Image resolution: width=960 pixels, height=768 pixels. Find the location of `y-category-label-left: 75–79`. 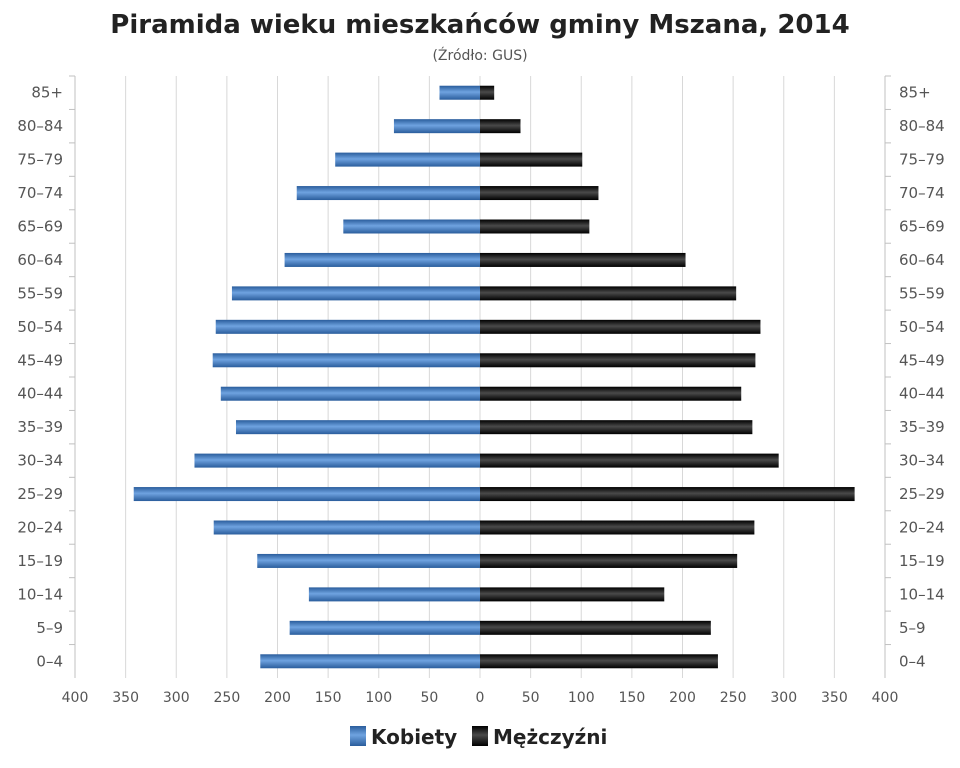

y-category-label-left: 75–79 is located at coordinates (40, 160).